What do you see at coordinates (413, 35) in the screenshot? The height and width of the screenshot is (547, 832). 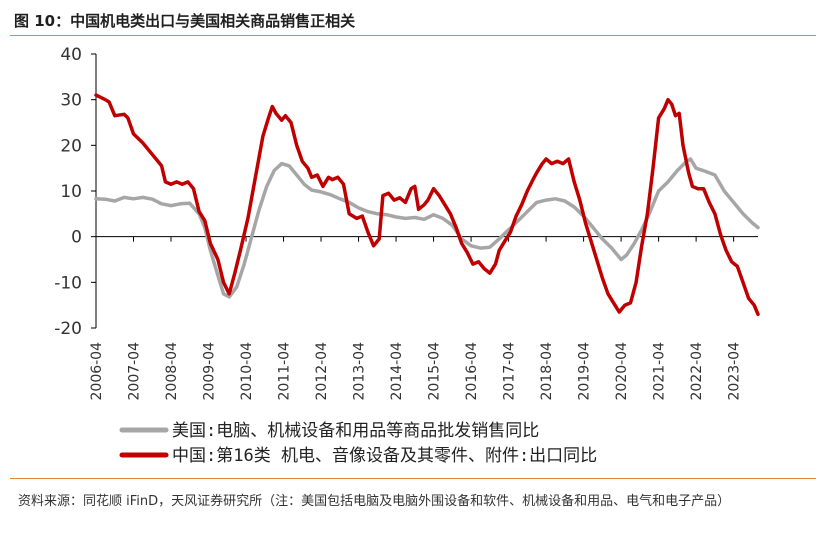 I see `title-divider` at bounding box center [413, 35].